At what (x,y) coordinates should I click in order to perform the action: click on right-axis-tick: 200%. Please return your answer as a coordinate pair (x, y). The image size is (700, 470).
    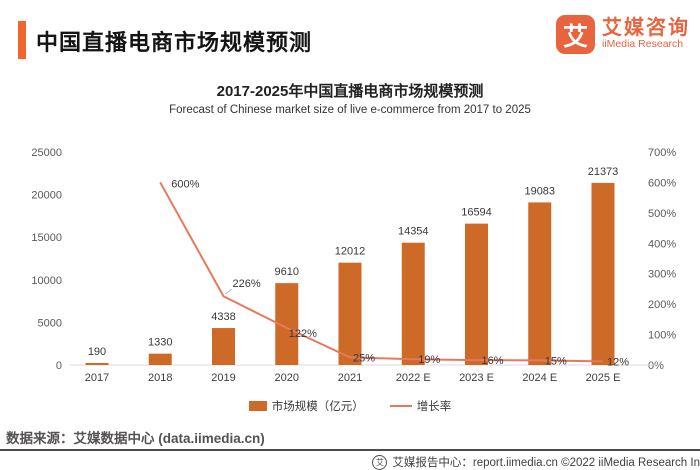
    Looking at the image, I should click on (662, 305).